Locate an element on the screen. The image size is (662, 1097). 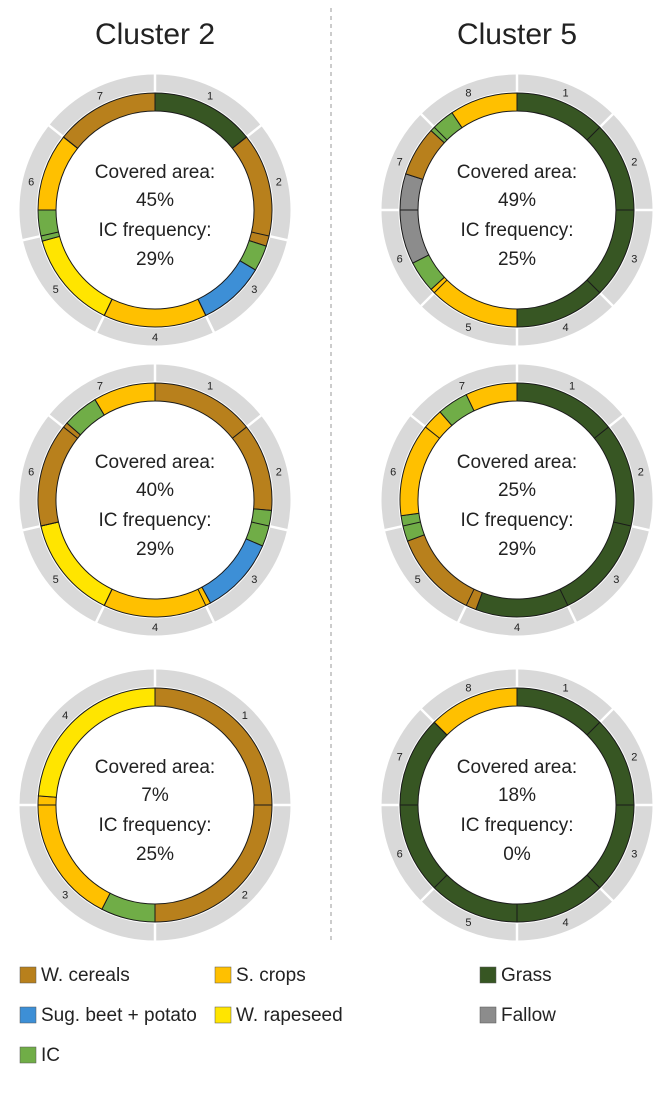
covered-area: 40% is located at coordinates (155, 490).